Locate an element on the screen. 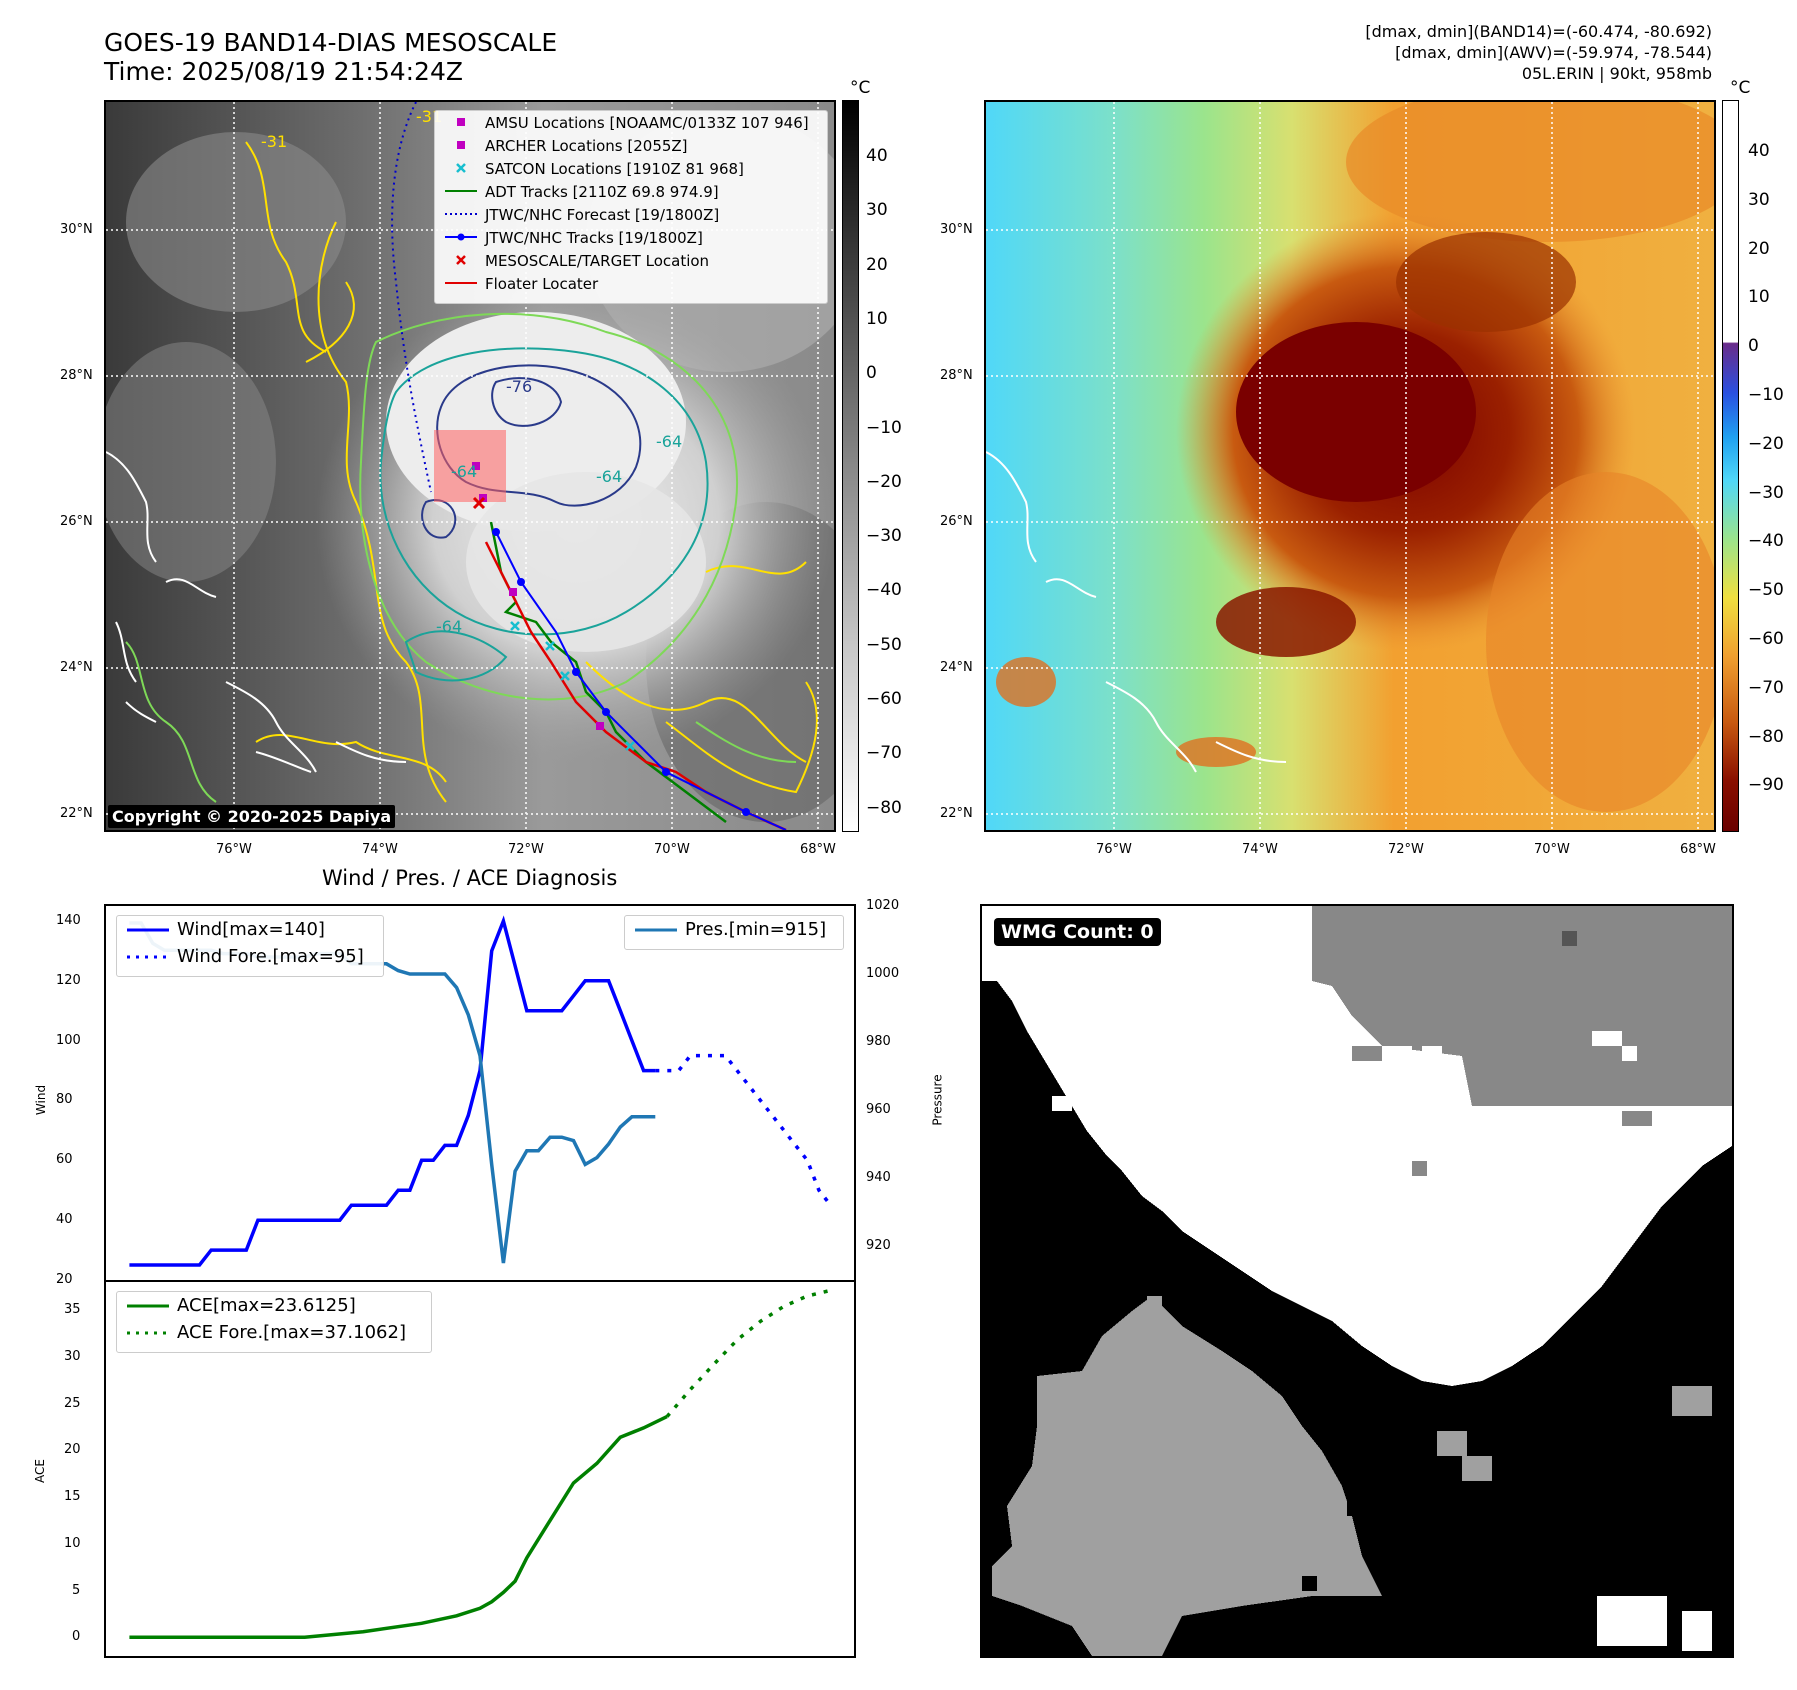 Image resolution: width=1797 pixels, height=1690 pixels. legend-item: ACE Fore.[max=37.1062] is located at coordinates (274, 1332).